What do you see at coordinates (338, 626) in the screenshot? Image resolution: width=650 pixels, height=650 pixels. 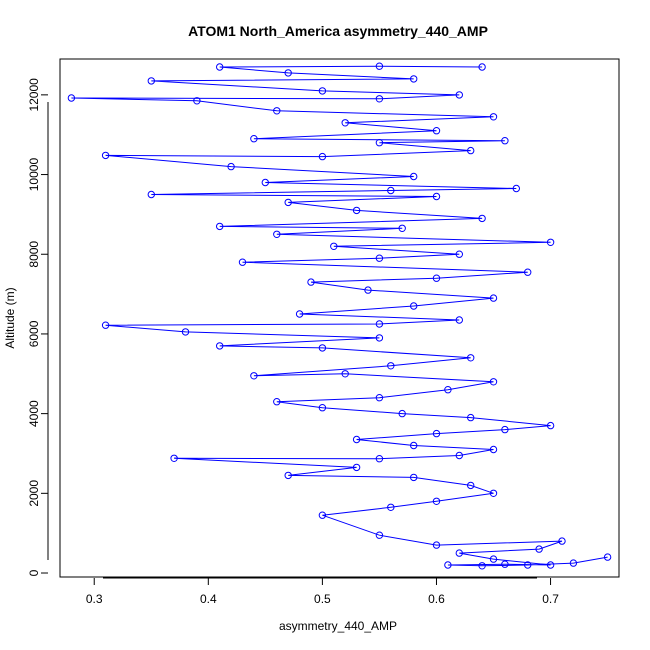 I see `x-axis-label: asymmetry_440_AMP` at bounding box center [338, 626].